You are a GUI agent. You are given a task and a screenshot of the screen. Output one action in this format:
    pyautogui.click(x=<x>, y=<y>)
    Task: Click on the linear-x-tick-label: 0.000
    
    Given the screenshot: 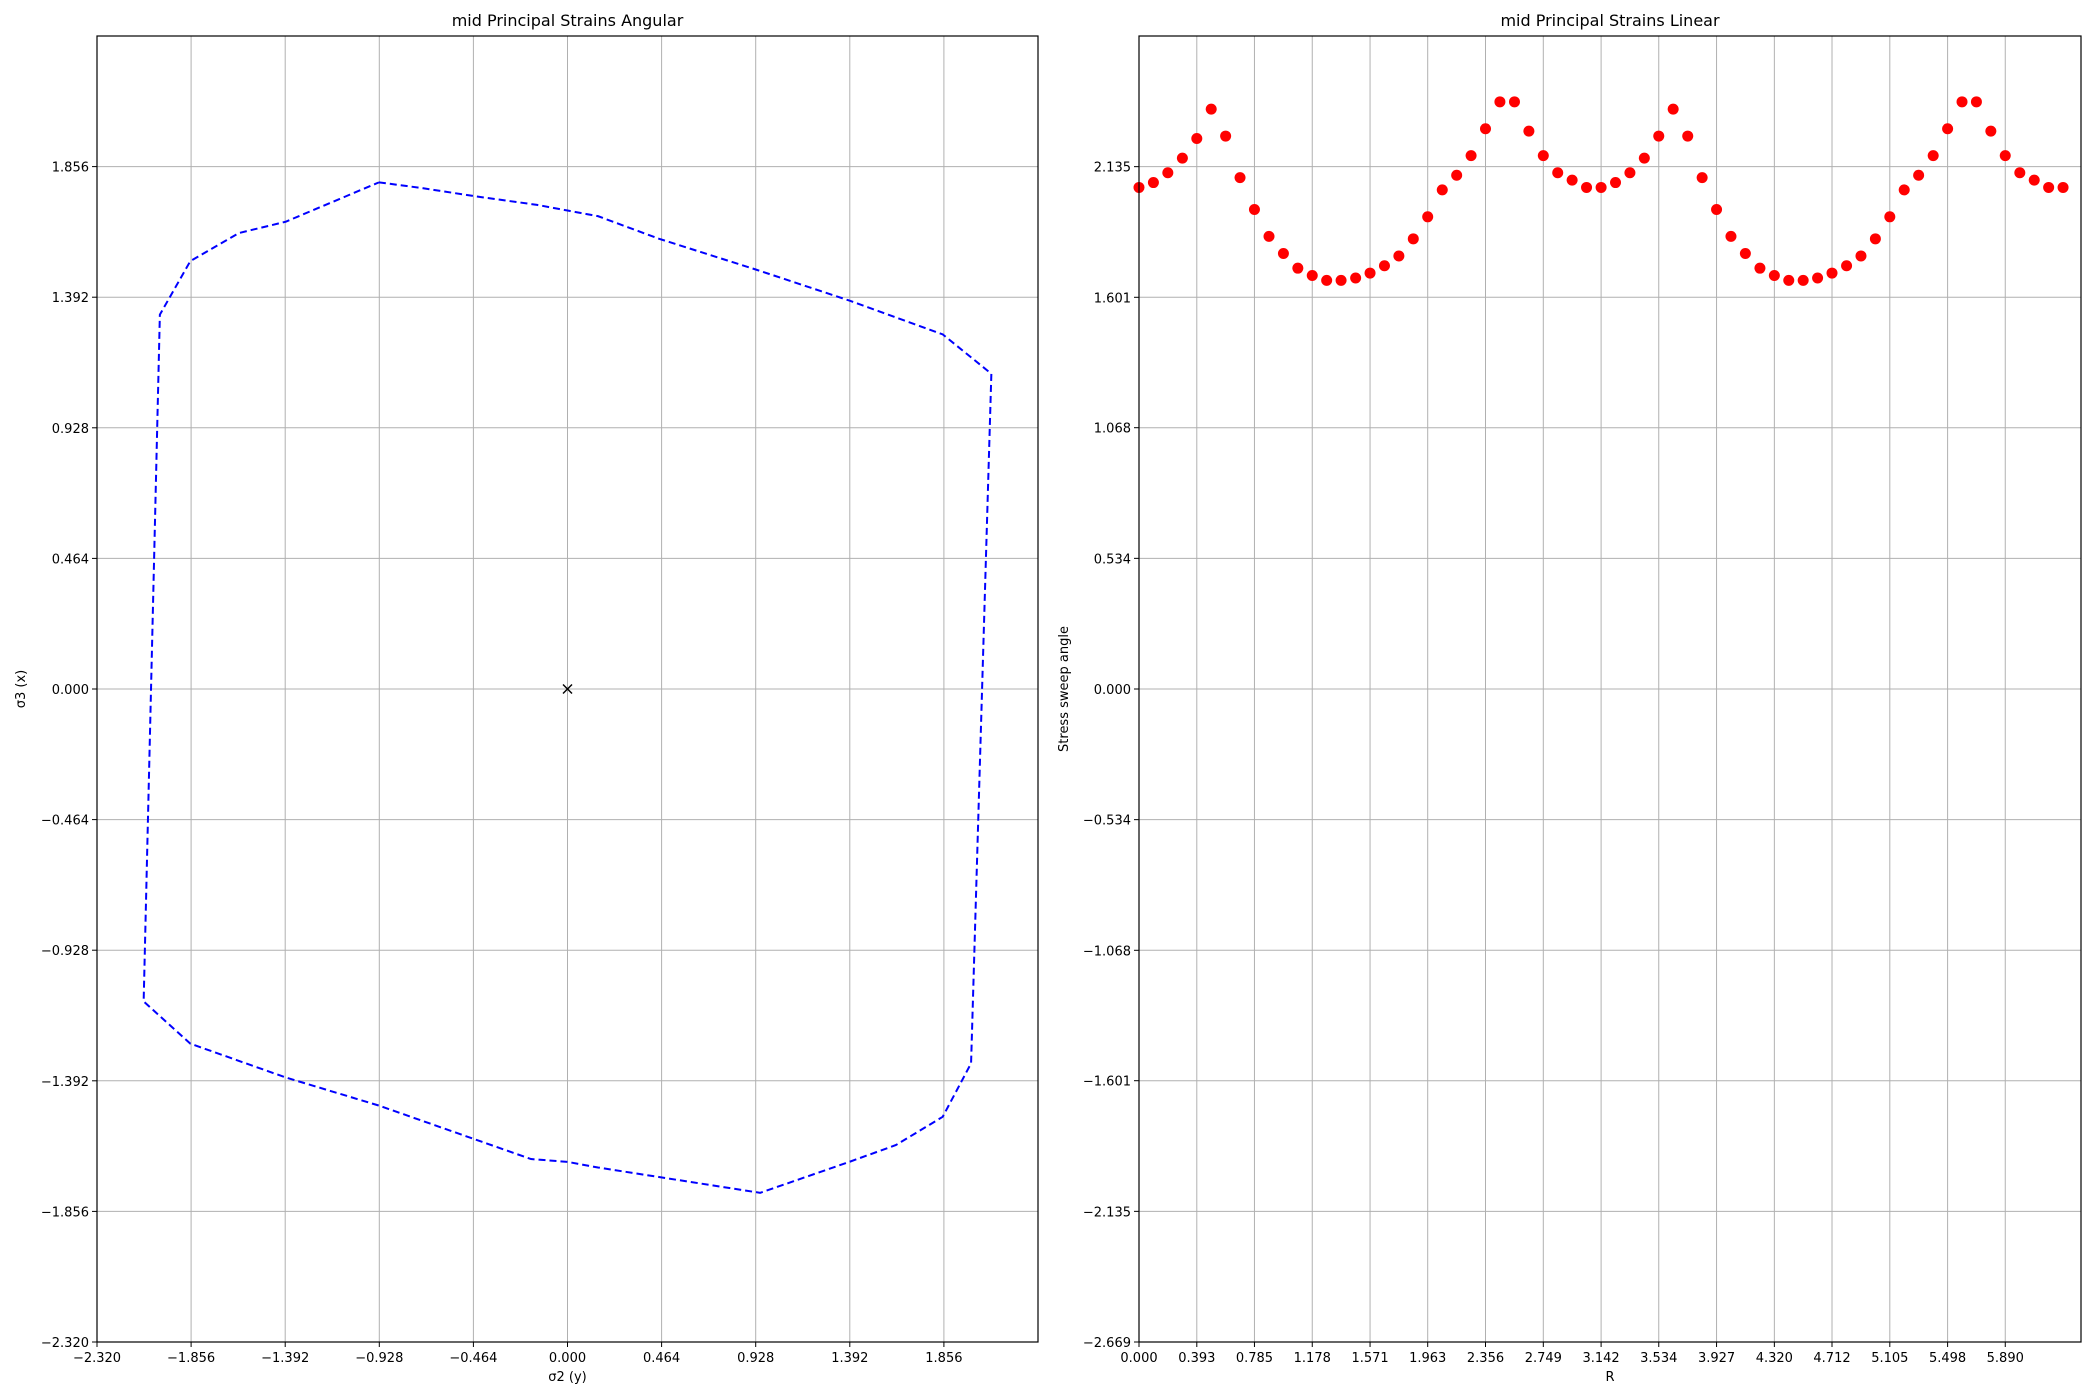 What is the action you would take?
    pyautogui.click(x=1138, y=1358)
    